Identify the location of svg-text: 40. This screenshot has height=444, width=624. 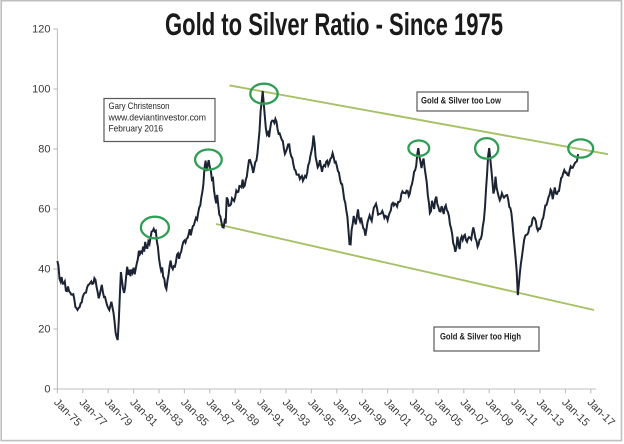
(44, 270).